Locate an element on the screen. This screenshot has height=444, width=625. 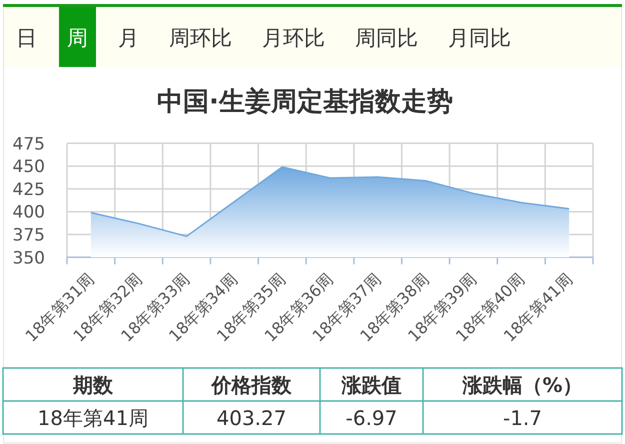
text: 周同比 is located at coordinates (386, 38).